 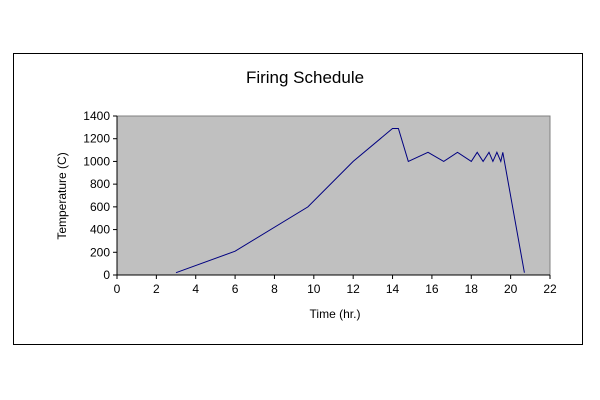 What do you see at coordinates (106, 275) in the screenshot?
I see `y-tick-label: 0` at bounding box center [106, 275].